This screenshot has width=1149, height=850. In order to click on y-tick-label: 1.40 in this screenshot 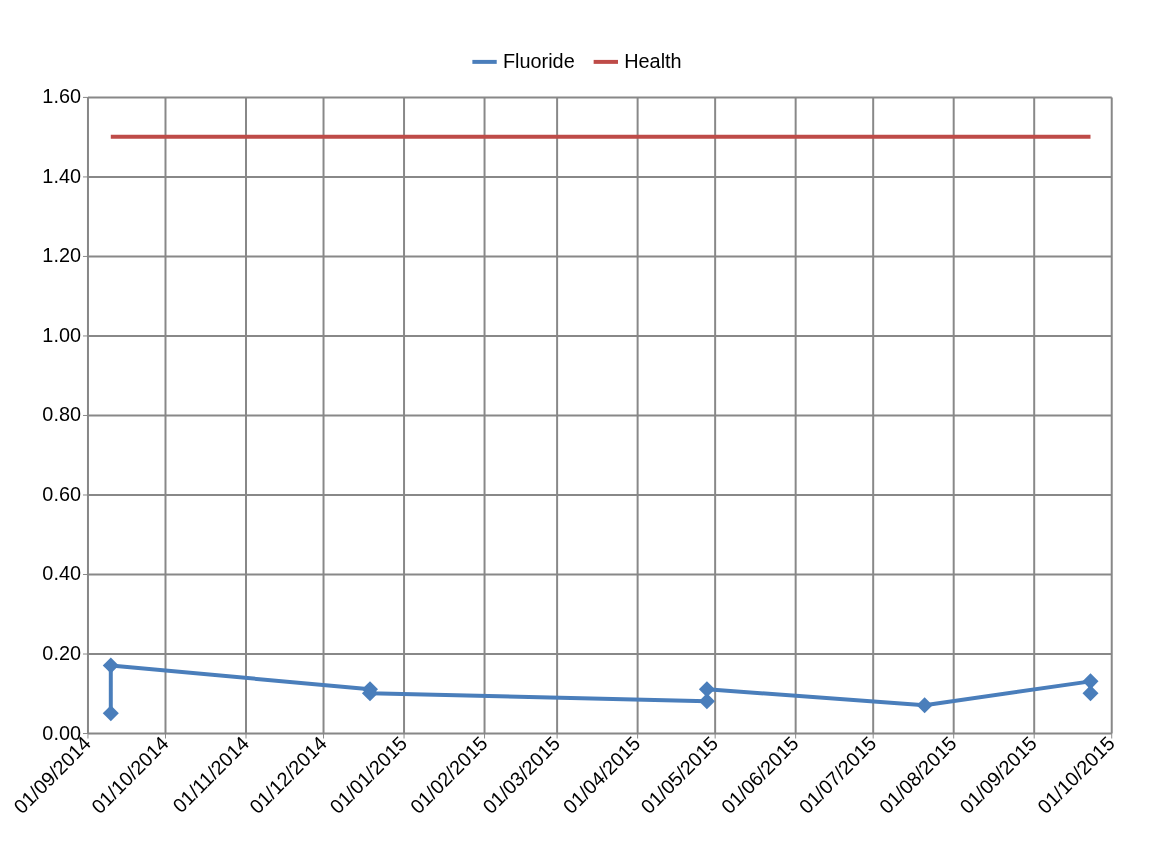, I will do `click(62, 175)`.